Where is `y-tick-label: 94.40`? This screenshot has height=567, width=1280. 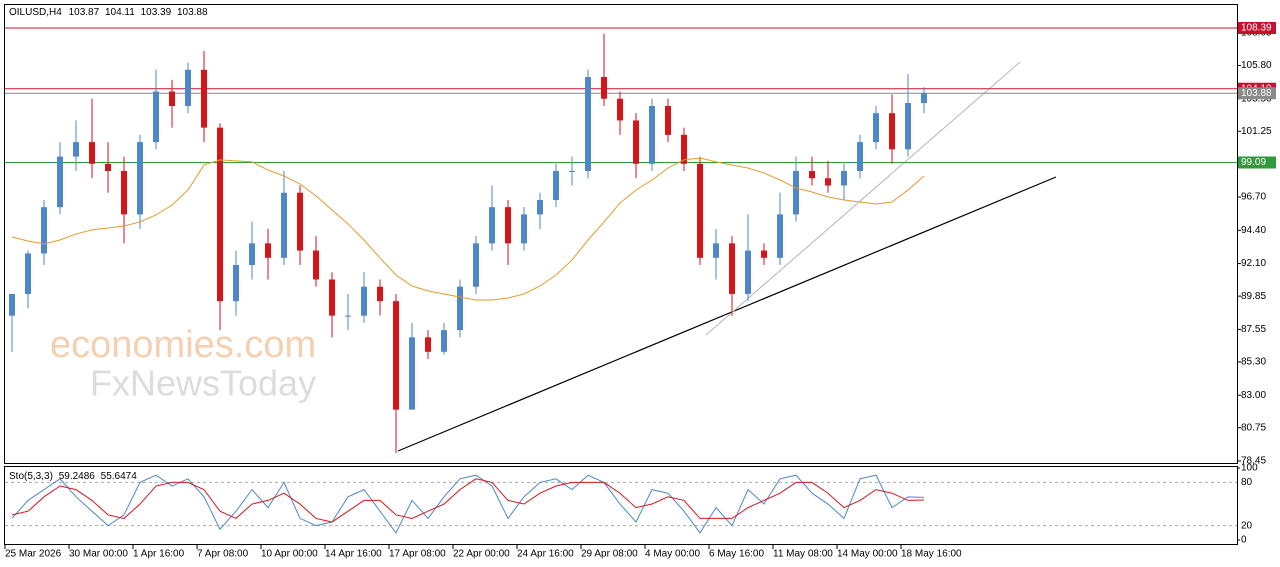
y-tick-label: 94.40 is located at coordinates (1253, 230).